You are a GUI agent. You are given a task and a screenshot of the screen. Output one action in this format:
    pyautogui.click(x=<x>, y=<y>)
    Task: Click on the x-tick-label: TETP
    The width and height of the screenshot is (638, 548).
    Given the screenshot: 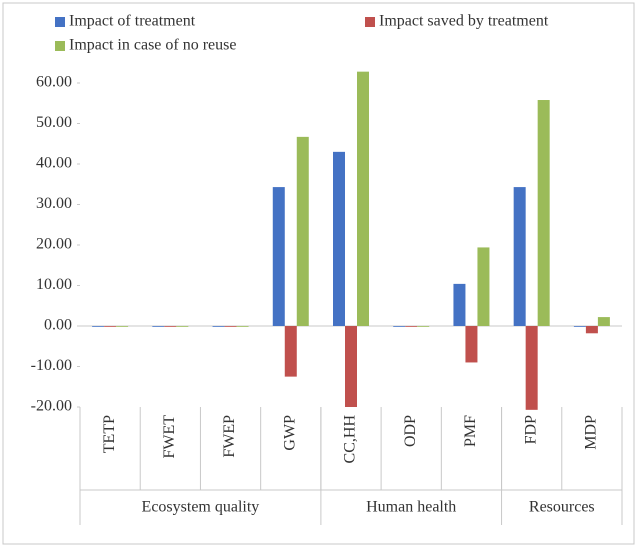 What is the action you would take?
    pyautogui.click(x=109, y=434)
    